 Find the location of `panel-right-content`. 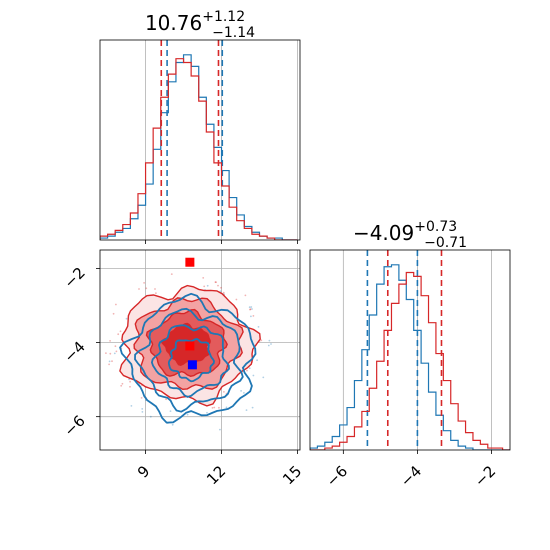

panel-right-content is located at coordinates (410, 350).